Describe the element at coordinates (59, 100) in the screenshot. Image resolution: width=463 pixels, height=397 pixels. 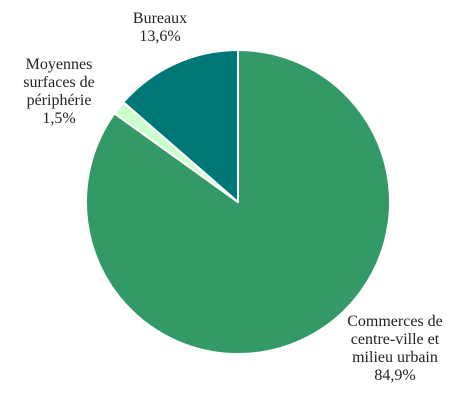
I see `slice-label-line: périphérie` at that location.